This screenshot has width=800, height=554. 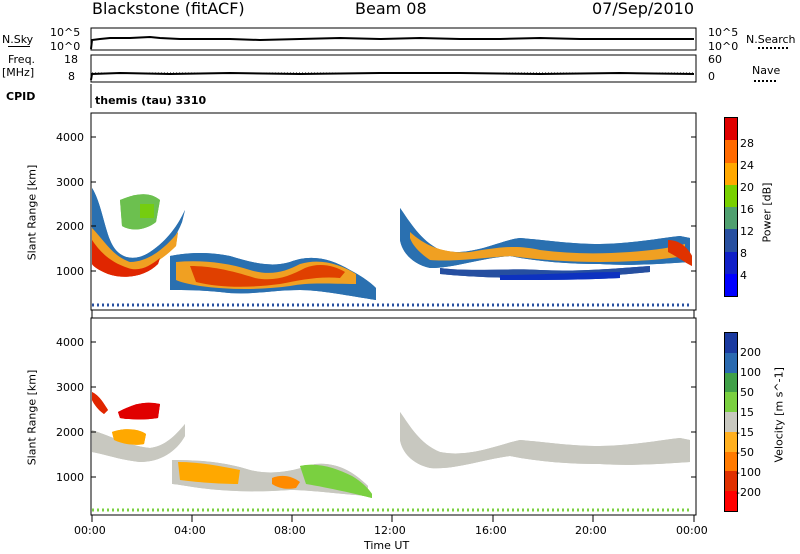 What do you see at coordinates (32, 417) in the screenshot?
I see `vel-ylabel: Slant Range [km]` at bounding box center [32, 417].